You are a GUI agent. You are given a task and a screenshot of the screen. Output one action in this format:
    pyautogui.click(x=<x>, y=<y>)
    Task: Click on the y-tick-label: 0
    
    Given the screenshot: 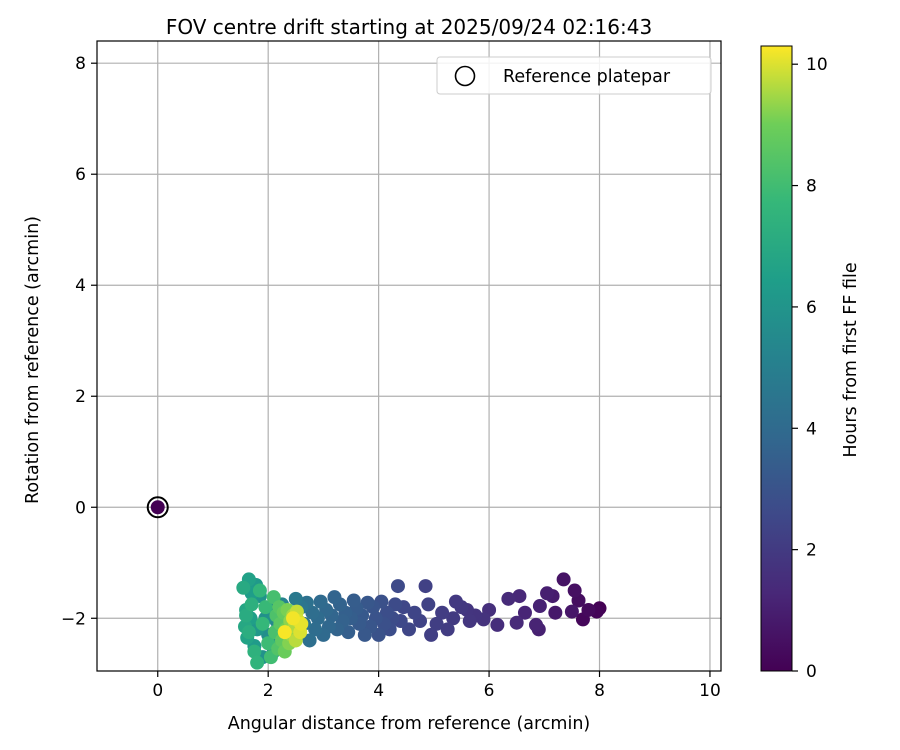 What is the action you would take?
    pyautogui.click(x=80, y=508)
    